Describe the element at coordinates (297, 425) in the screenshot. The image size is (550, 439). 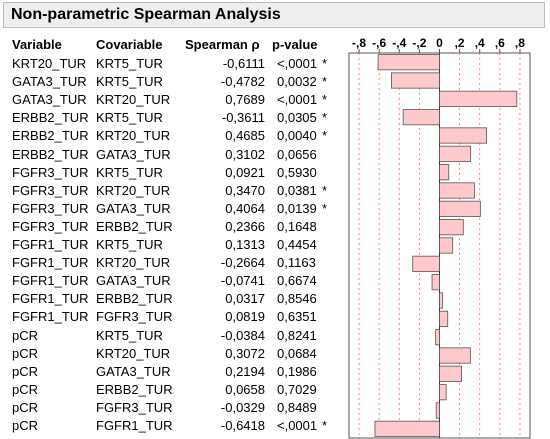
I see `row-pvalue: <,0001` at that location.